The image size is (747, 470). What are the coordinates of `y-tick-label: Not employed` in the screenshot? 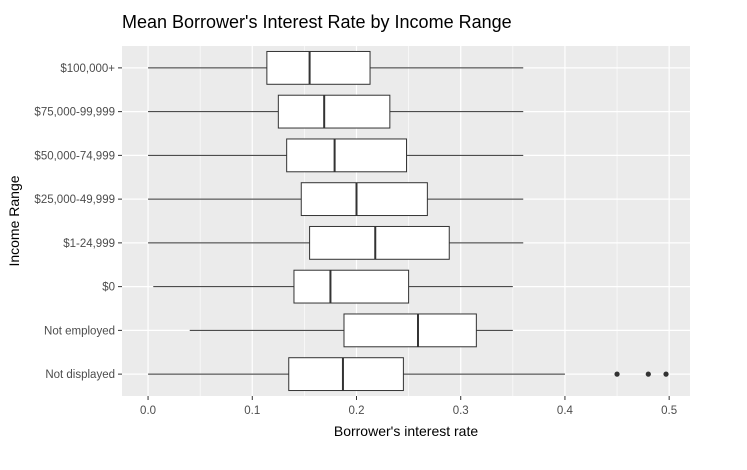 It's located at (79, 331).